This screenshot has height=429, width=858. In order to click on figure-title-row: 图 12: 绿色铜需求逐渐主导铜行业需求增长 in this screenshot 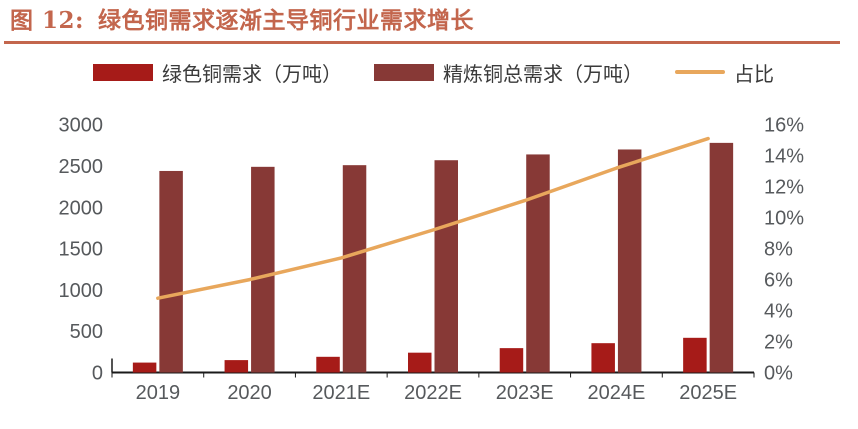, I will do `click(242, 21)`.